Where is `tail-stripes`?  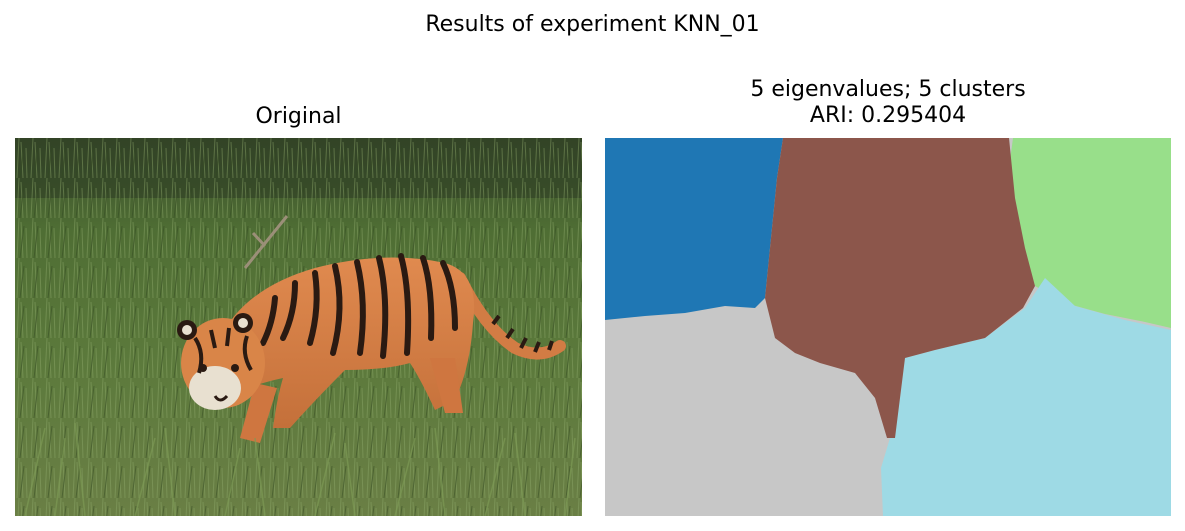
tail-stripes is located at coordinates (522, 333).